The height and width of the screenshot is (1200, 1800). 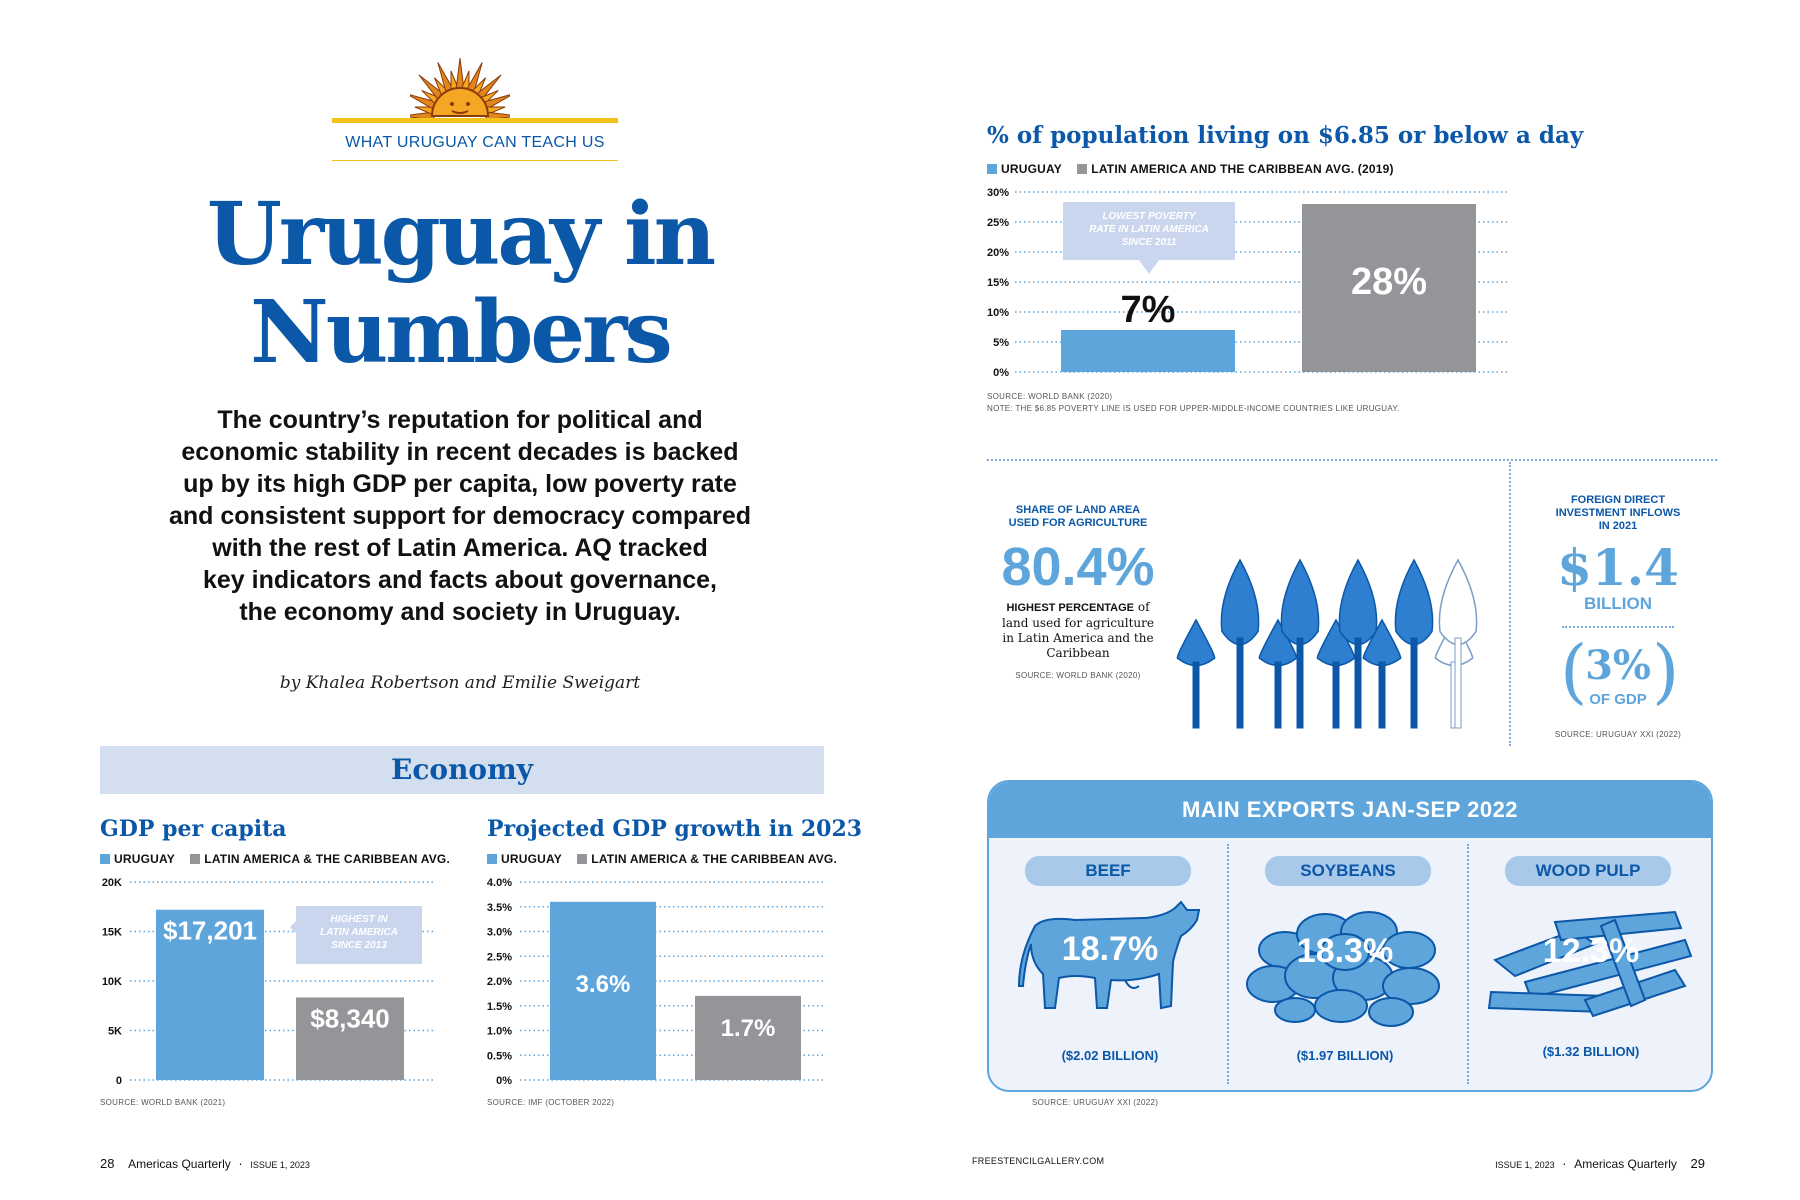 What do you see at coordinates (1618, 500) in the screenshot?
I see `fdi-heading-line: FOREIGN DIRECT` at bounding box center [1618, 500].